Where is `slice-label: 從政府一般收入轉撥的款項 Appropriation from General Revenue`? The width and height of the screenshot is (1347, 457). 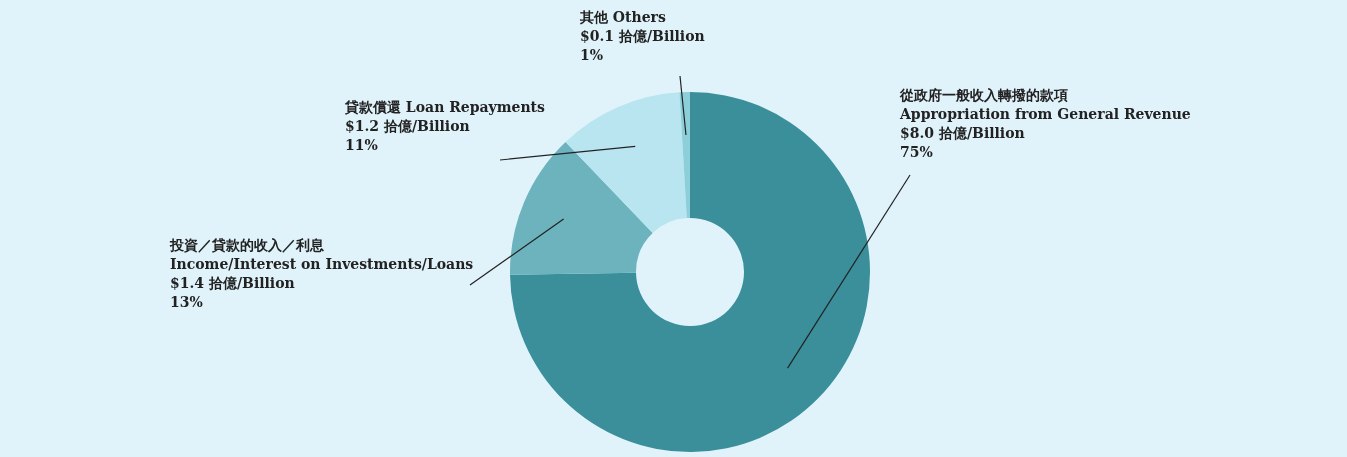 slice-label: 從政府一般收入轉撥的款項 Appropriation from General Revenue is located at coordinates (1045, 104).